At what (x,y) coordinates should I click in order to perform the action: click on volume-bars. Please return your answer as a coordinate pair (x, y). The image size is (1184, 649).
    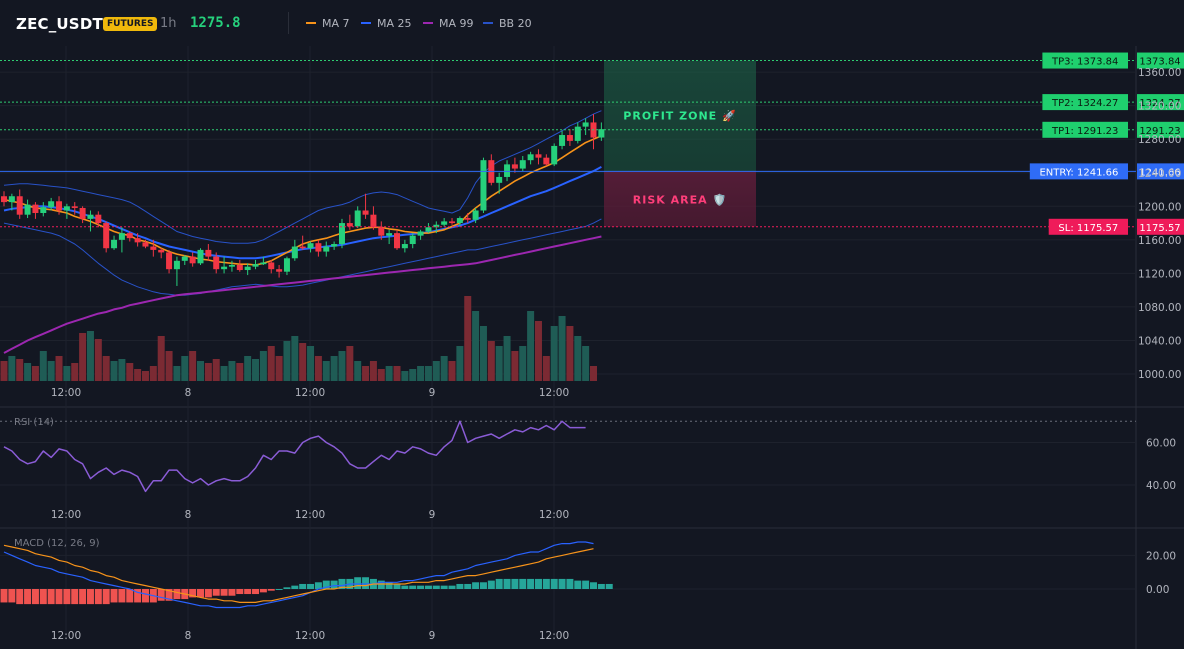
    Looking at the image, I should click on (298, 338).